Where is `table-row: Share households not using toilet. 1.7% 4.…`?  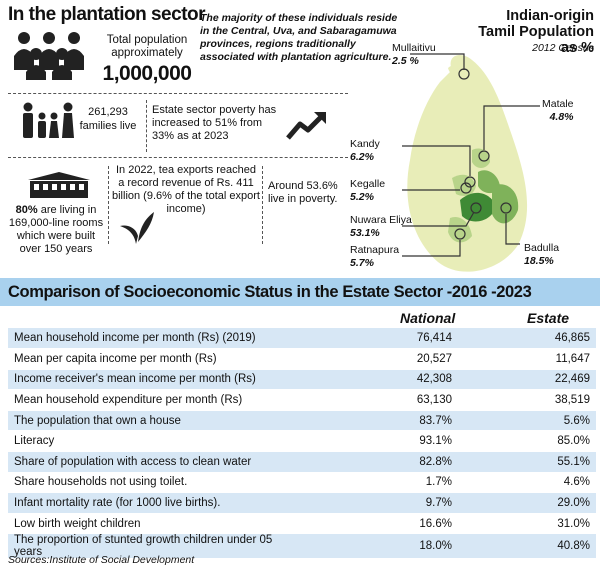 table-row: Share households not using toilet. 1.7% 4.… is located at coordinates (302, 483).